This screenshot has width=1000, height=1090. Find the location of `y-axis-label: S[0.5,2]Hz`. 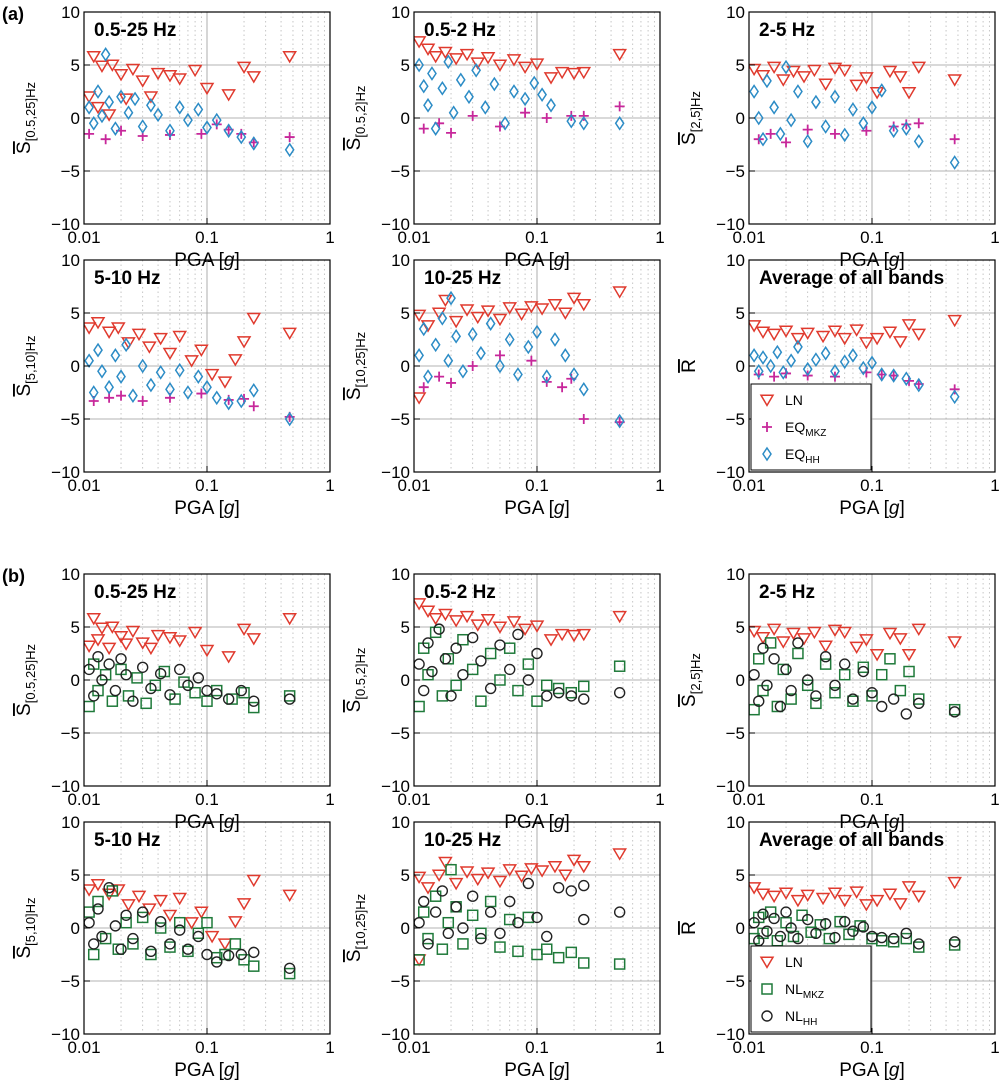

y-axis-label: S[0.5,2]Hz is located at coordinates (356, 680).